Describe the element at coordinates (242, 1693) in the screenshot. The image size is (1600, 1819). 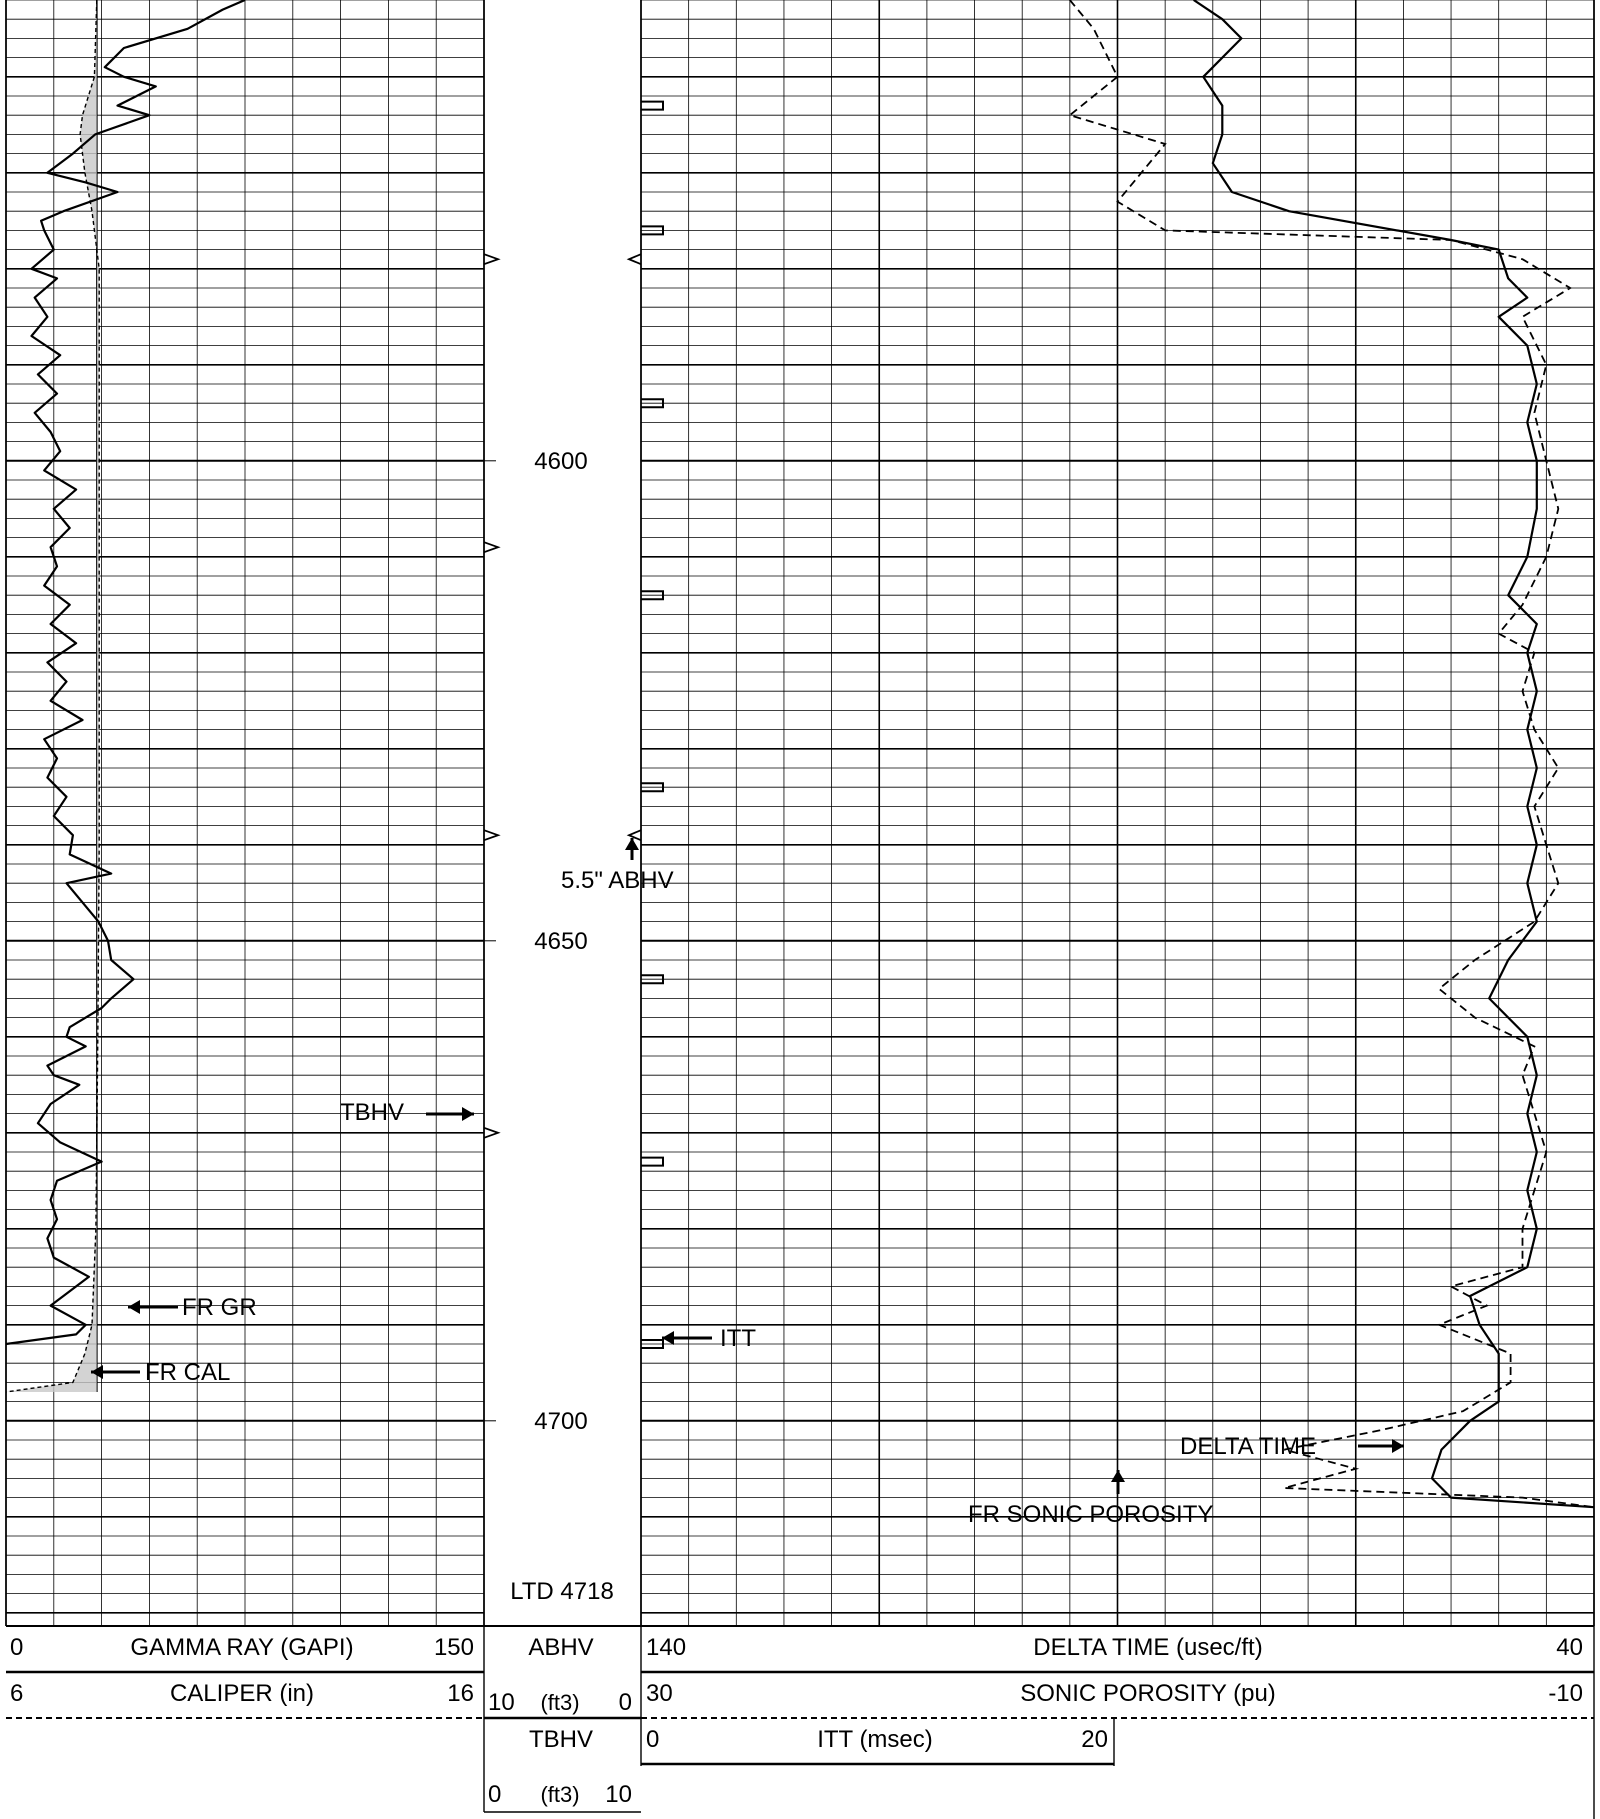
I see `cal-curve-name: CALIPER (in)` at that location.